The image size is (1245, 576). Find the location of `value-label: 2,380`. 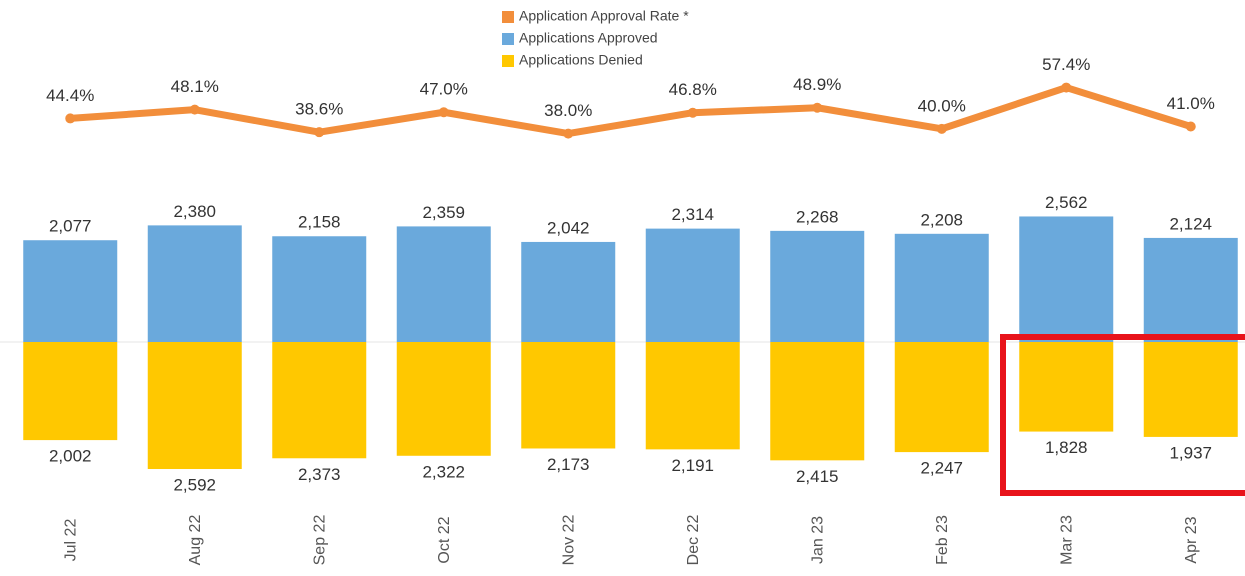

value-label: 2,380 is located at coordinates (194, 211).